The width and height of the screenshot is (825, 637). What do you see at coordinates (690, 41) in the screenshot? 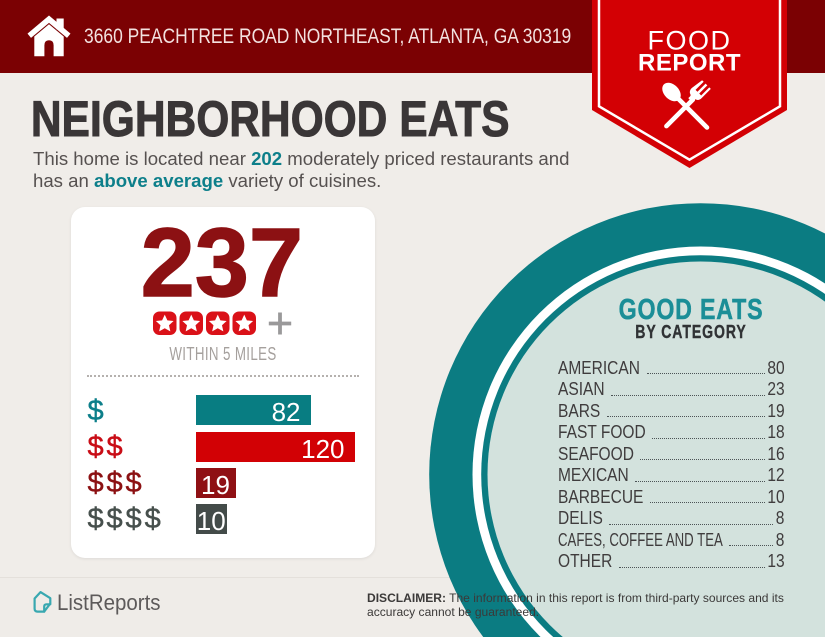
I see `svg-text: FOOD` at bounding box center [690, 41].